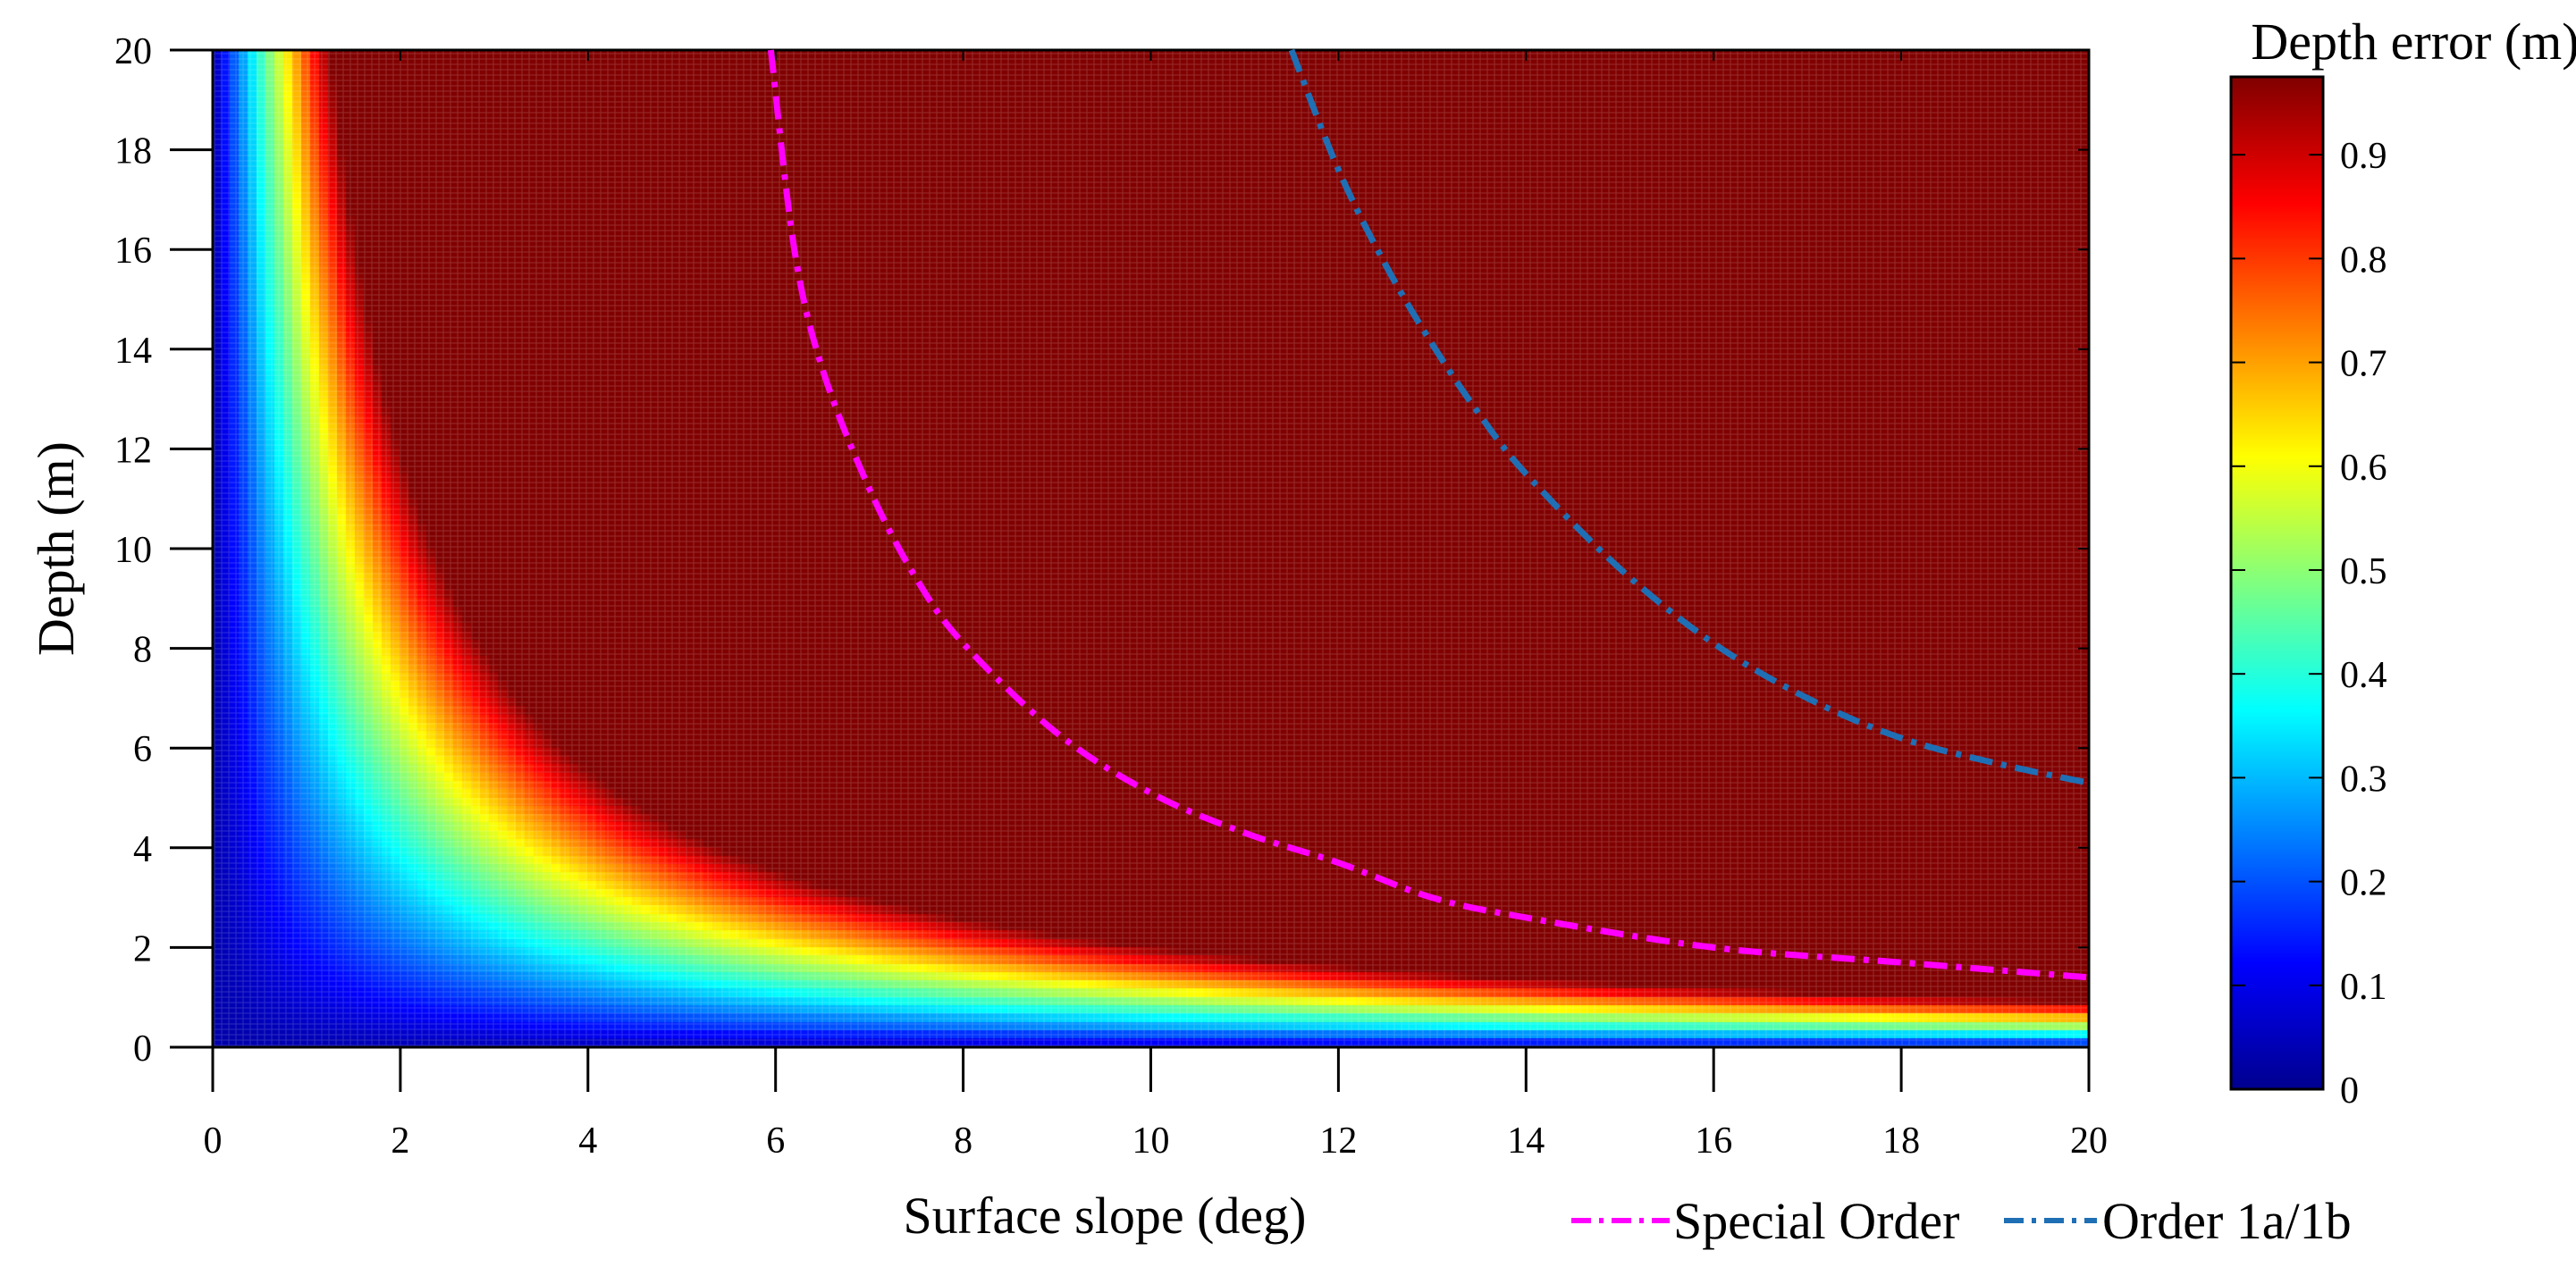 The image size is (2576, 1284). Describe the element at coordinates (2089, 1141) in the screenshot. I see `x-tick-label: 20` at that location.